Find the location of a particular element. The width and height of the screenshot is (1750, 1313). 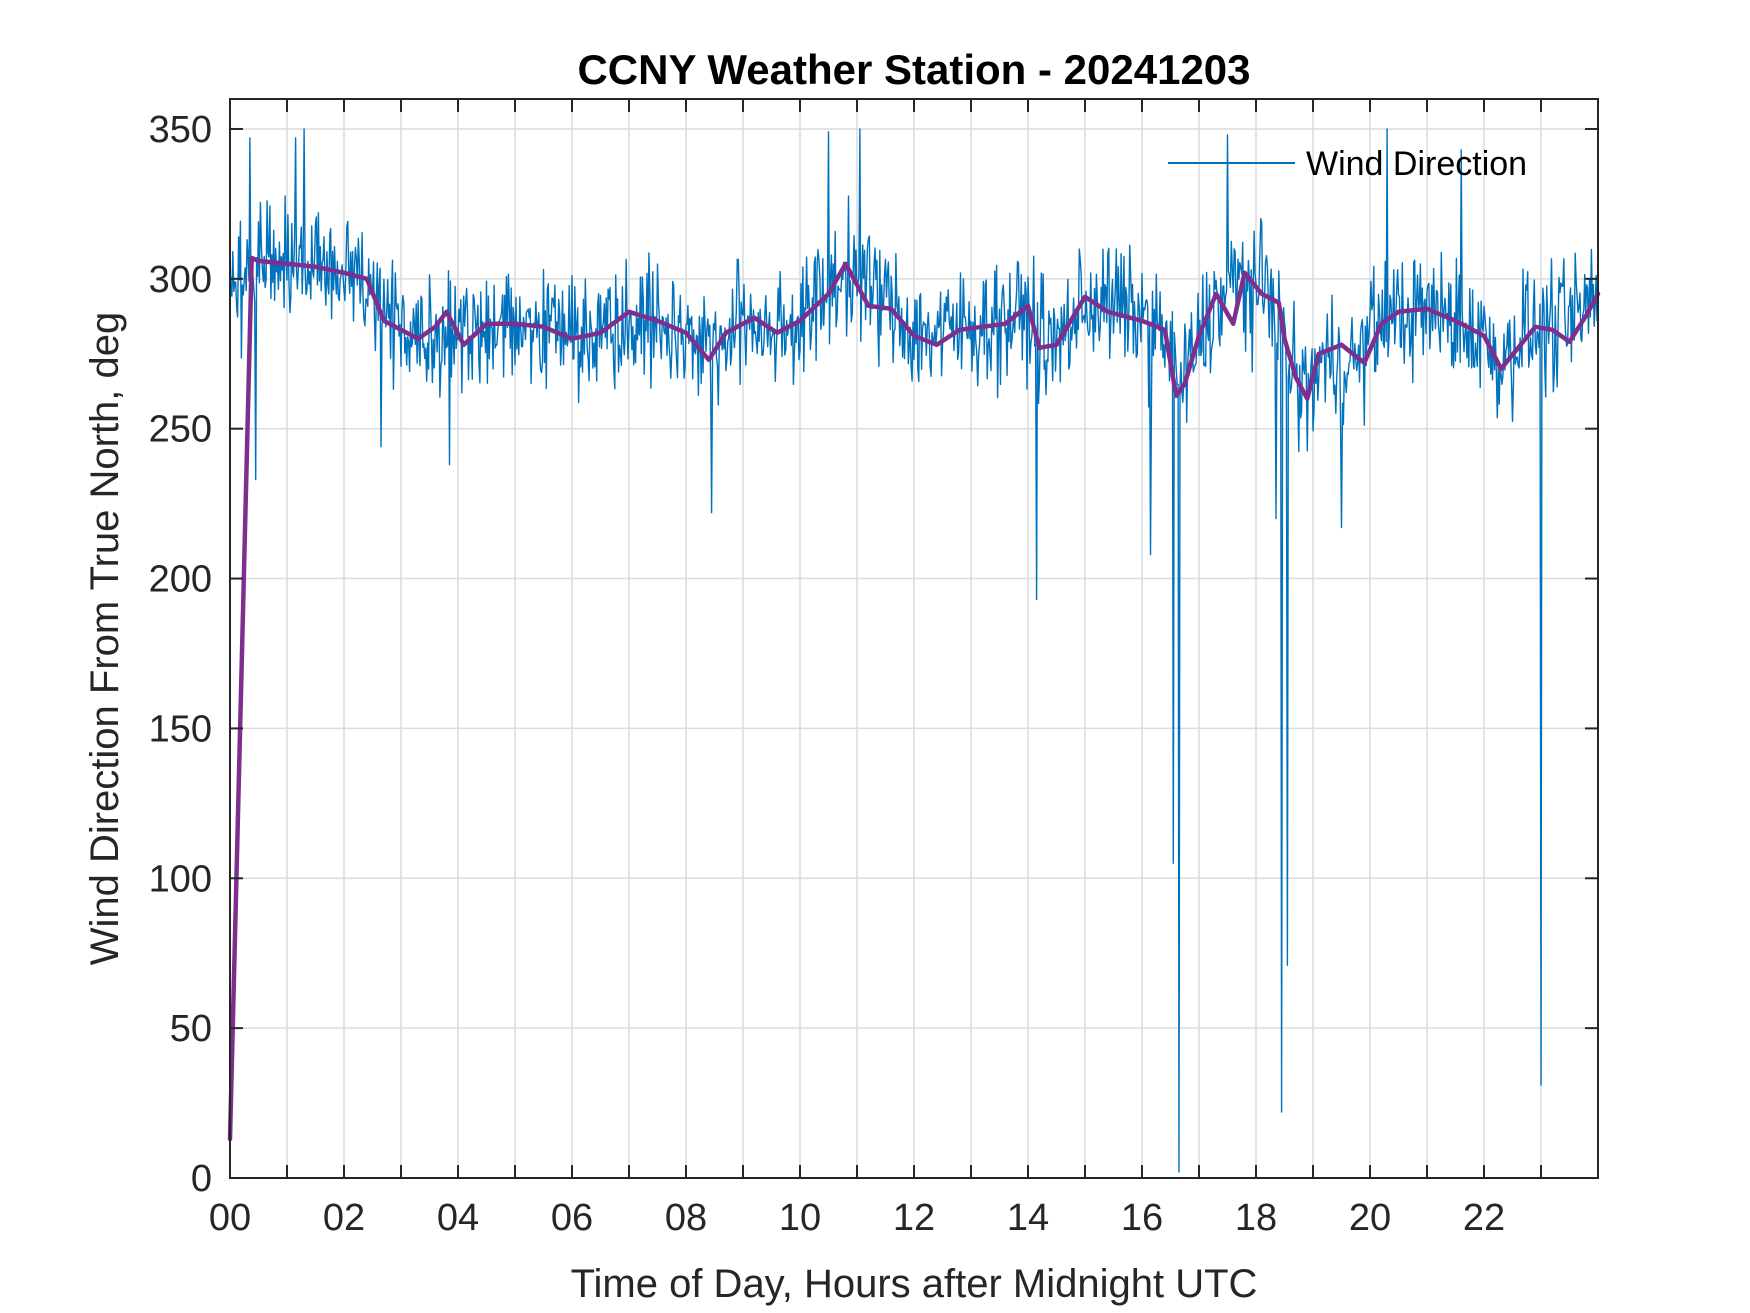

legend: Wind Direction is located at coordinates (1347, 164).